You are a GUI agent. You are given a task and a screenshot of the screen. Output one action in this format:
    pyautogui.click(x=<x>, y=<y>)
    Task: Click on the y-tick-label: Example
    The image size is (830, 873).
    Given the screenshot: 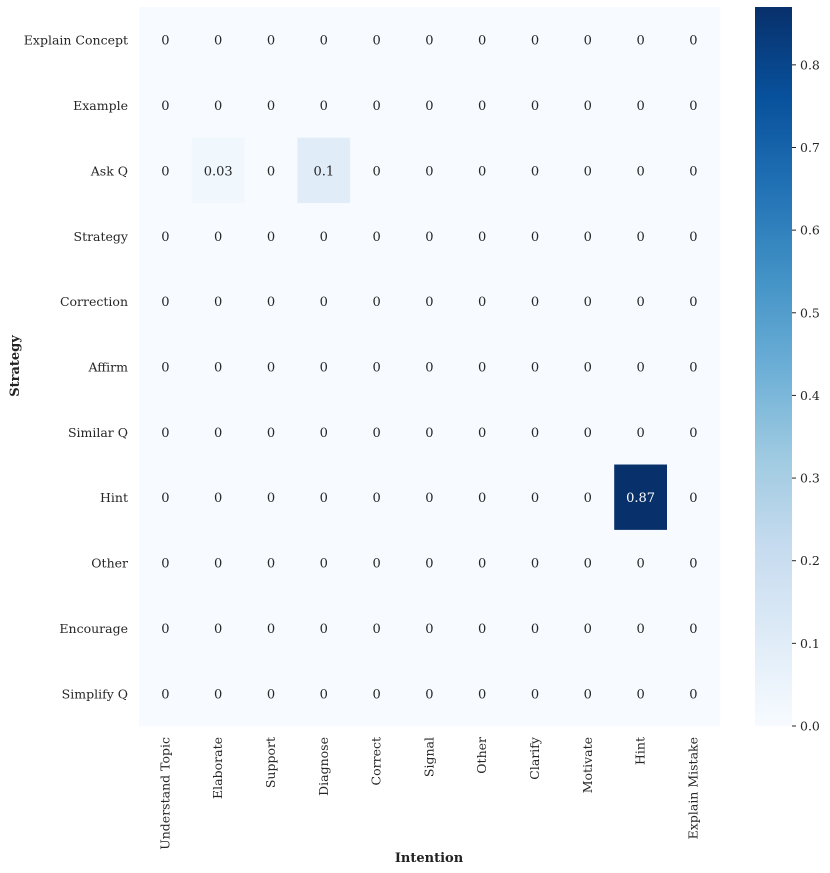 What is the action you would take?
    pyautogui.click(x=100, y=105)
    